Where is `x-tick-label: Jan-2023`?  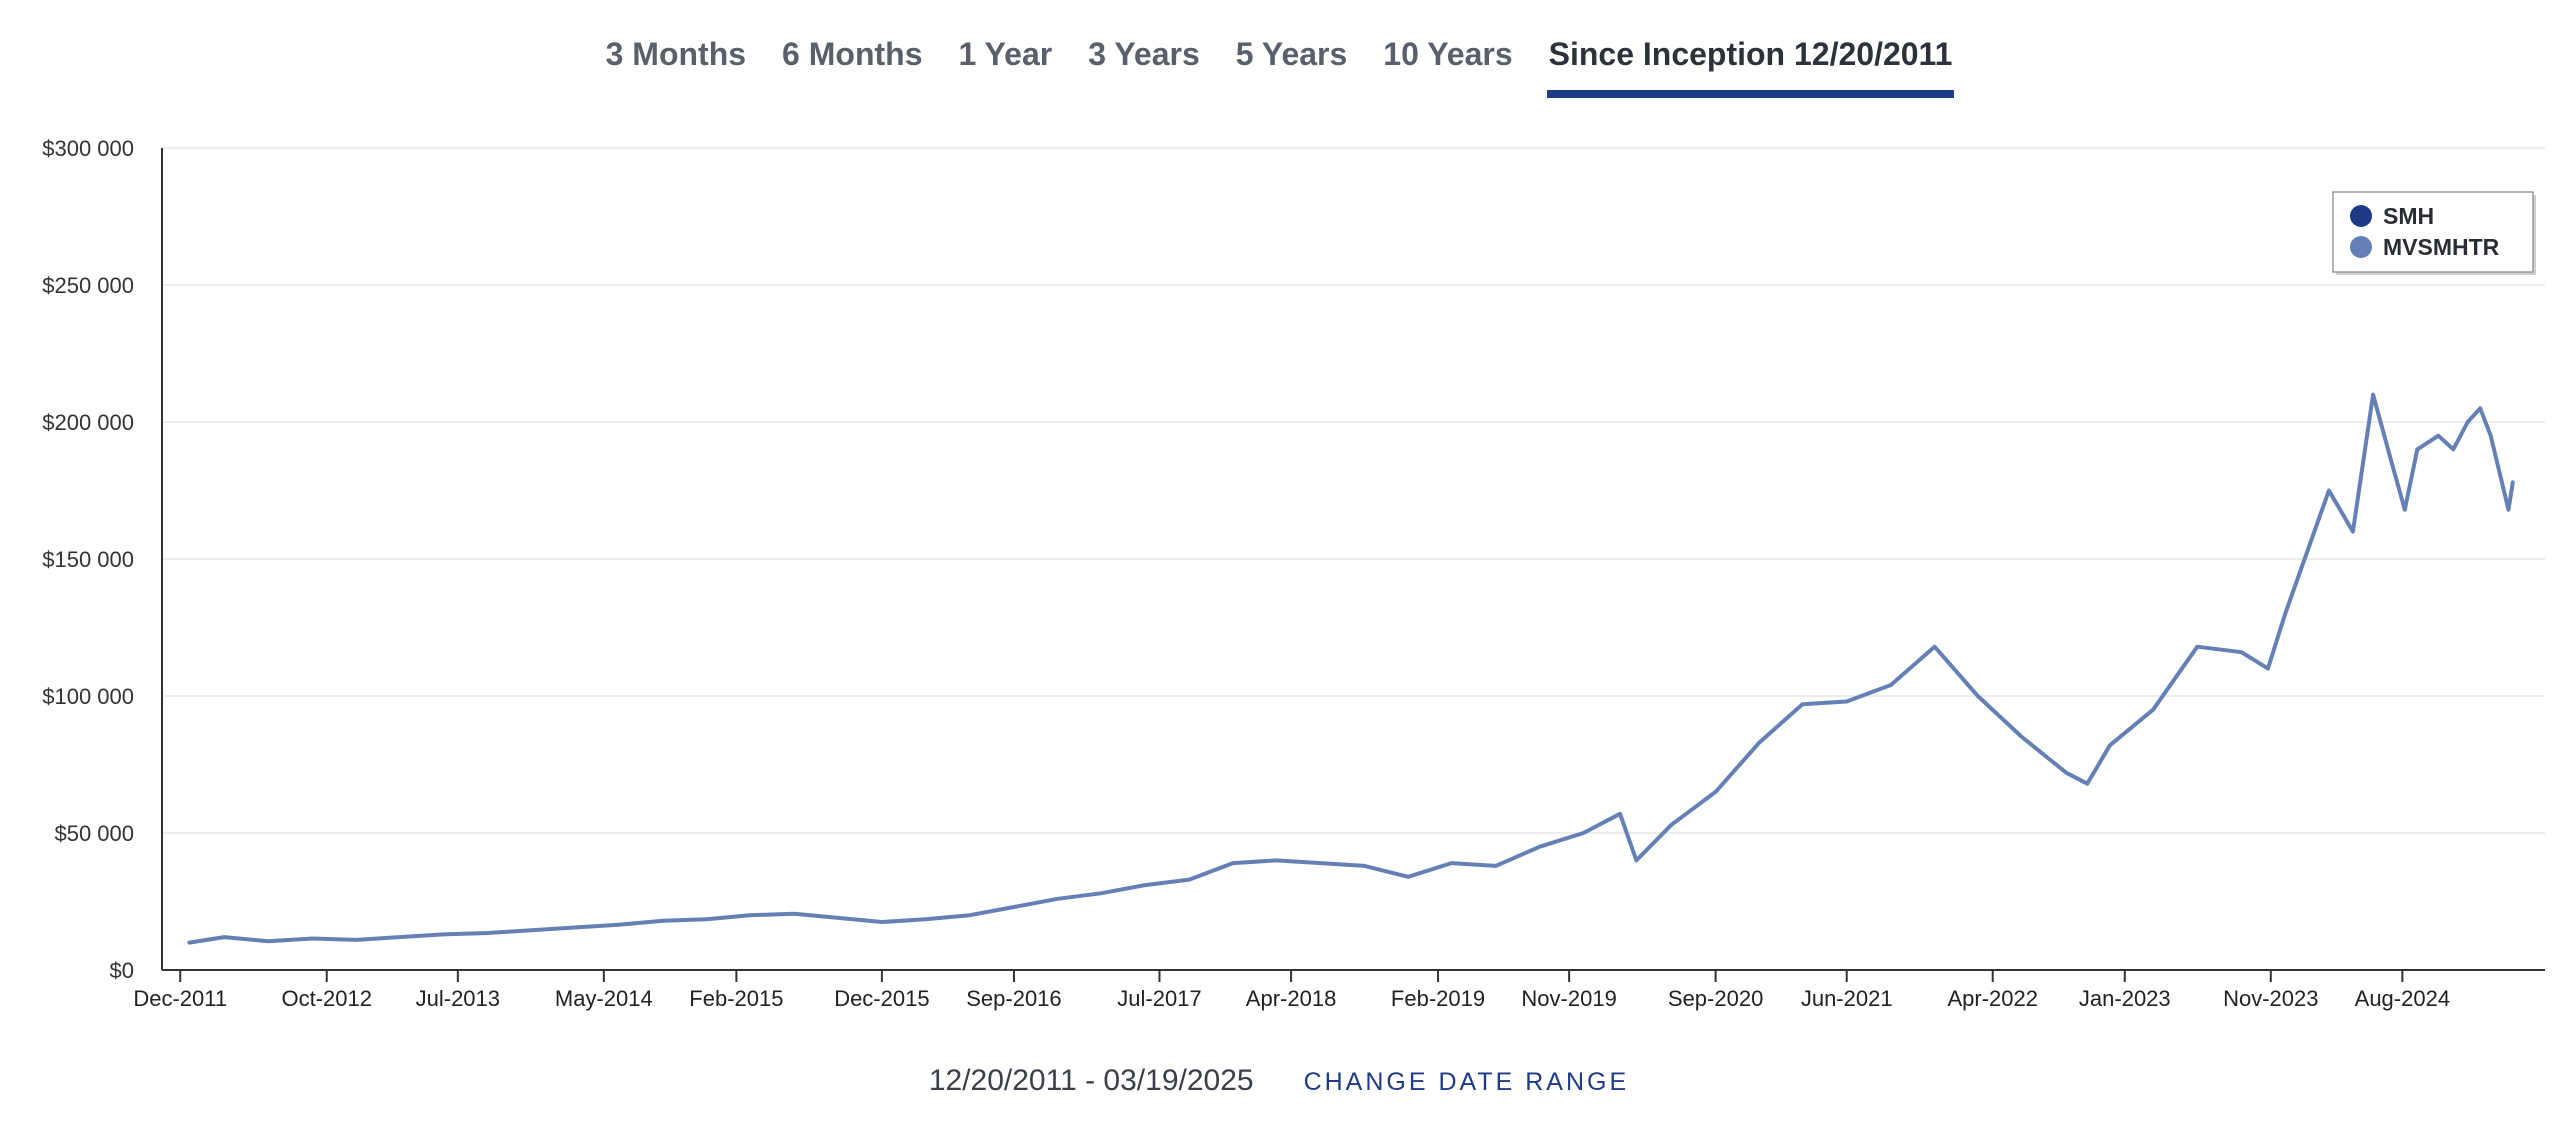 x-tick-label: Jan-2023 is located at coordinates (2125, 998).